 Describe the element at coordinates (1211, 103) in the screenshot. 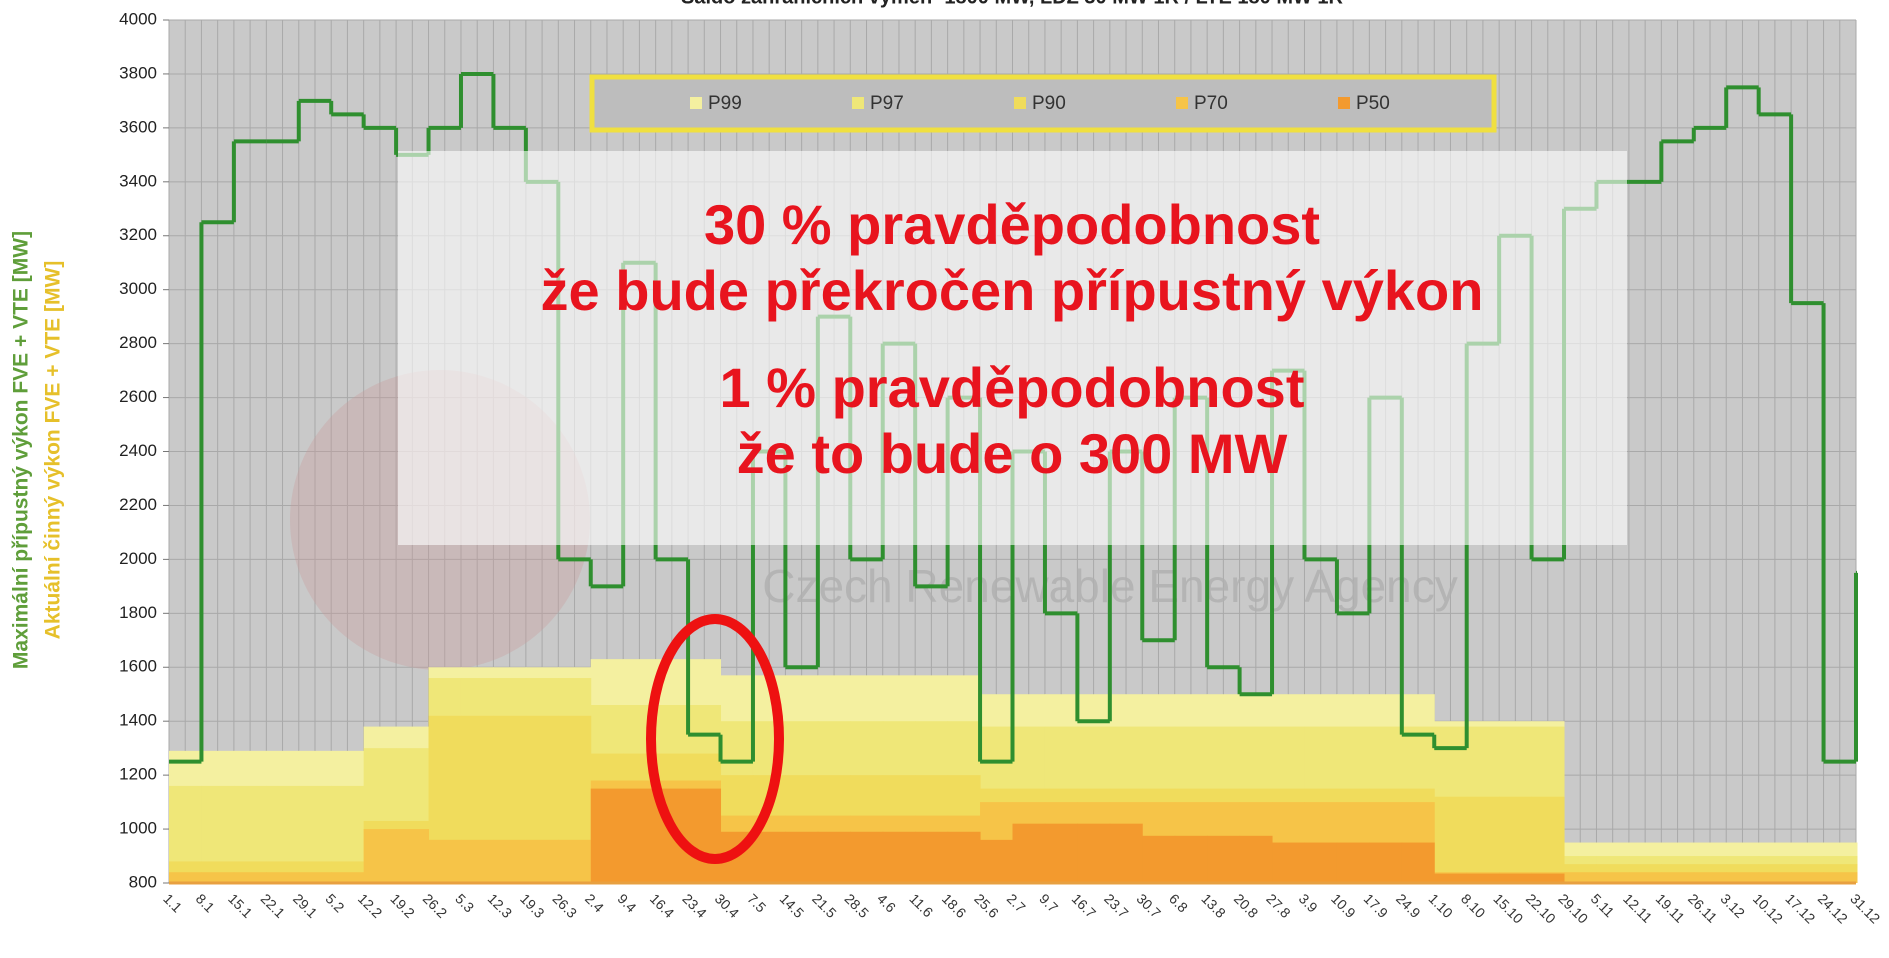

I see `legend-label: P70` at that location.